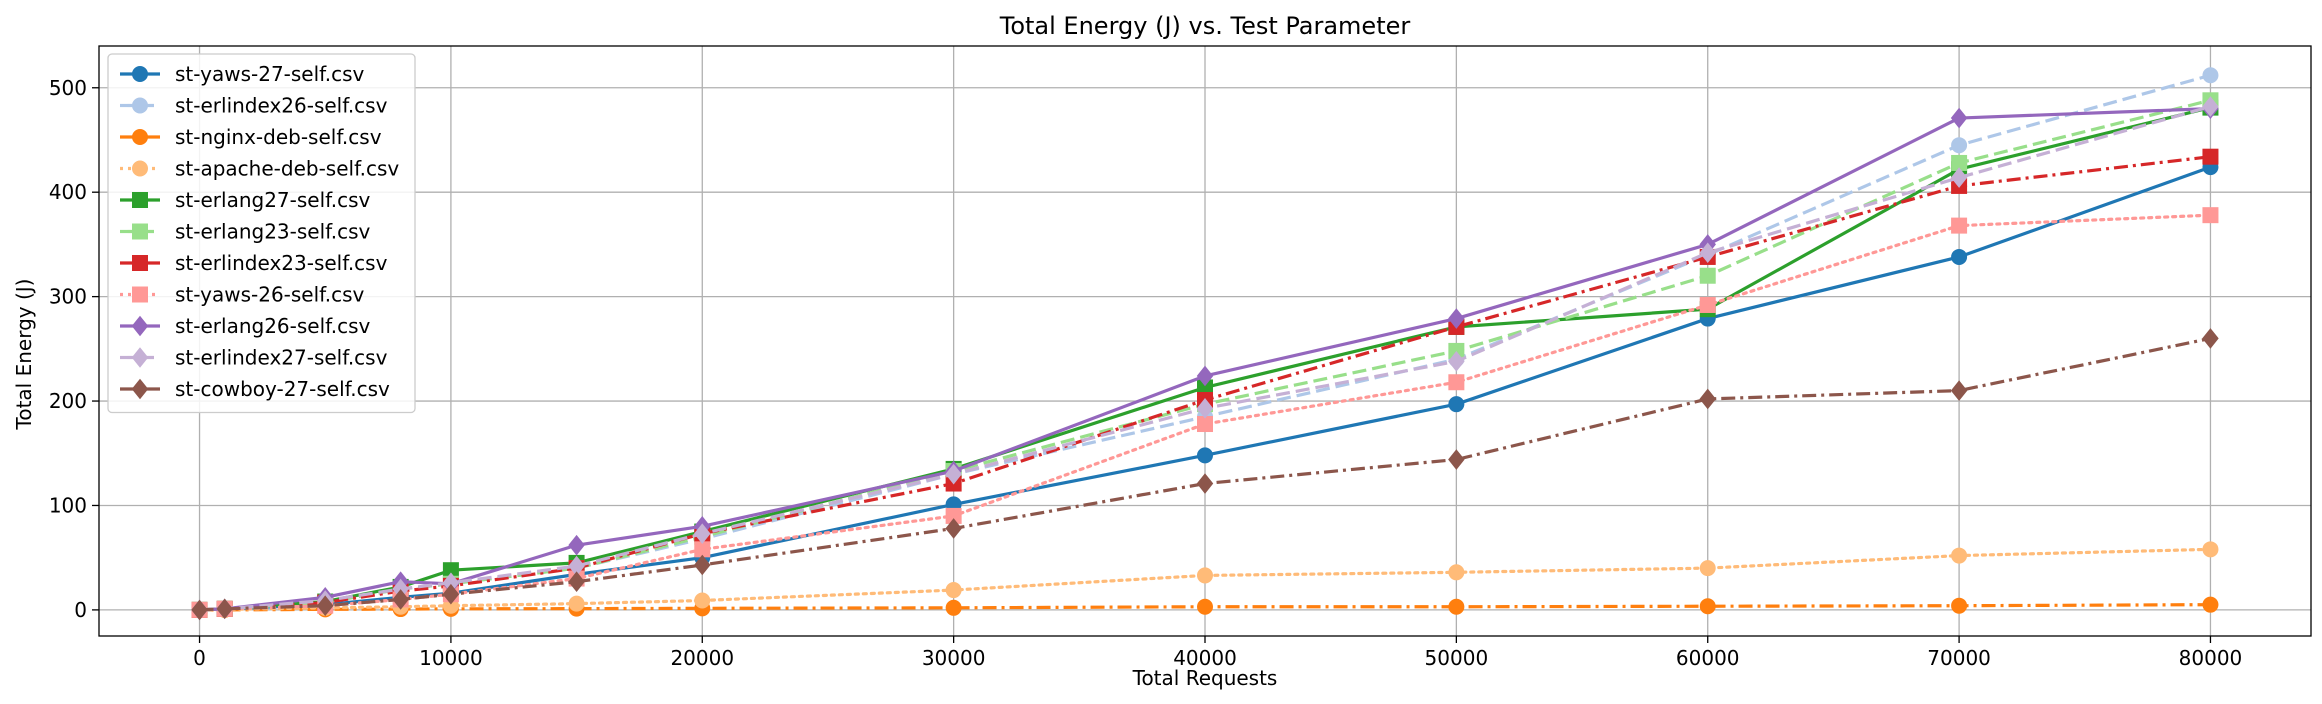  I want to click on legend-item: st-erlang26-self.csv, so click(245, 326).